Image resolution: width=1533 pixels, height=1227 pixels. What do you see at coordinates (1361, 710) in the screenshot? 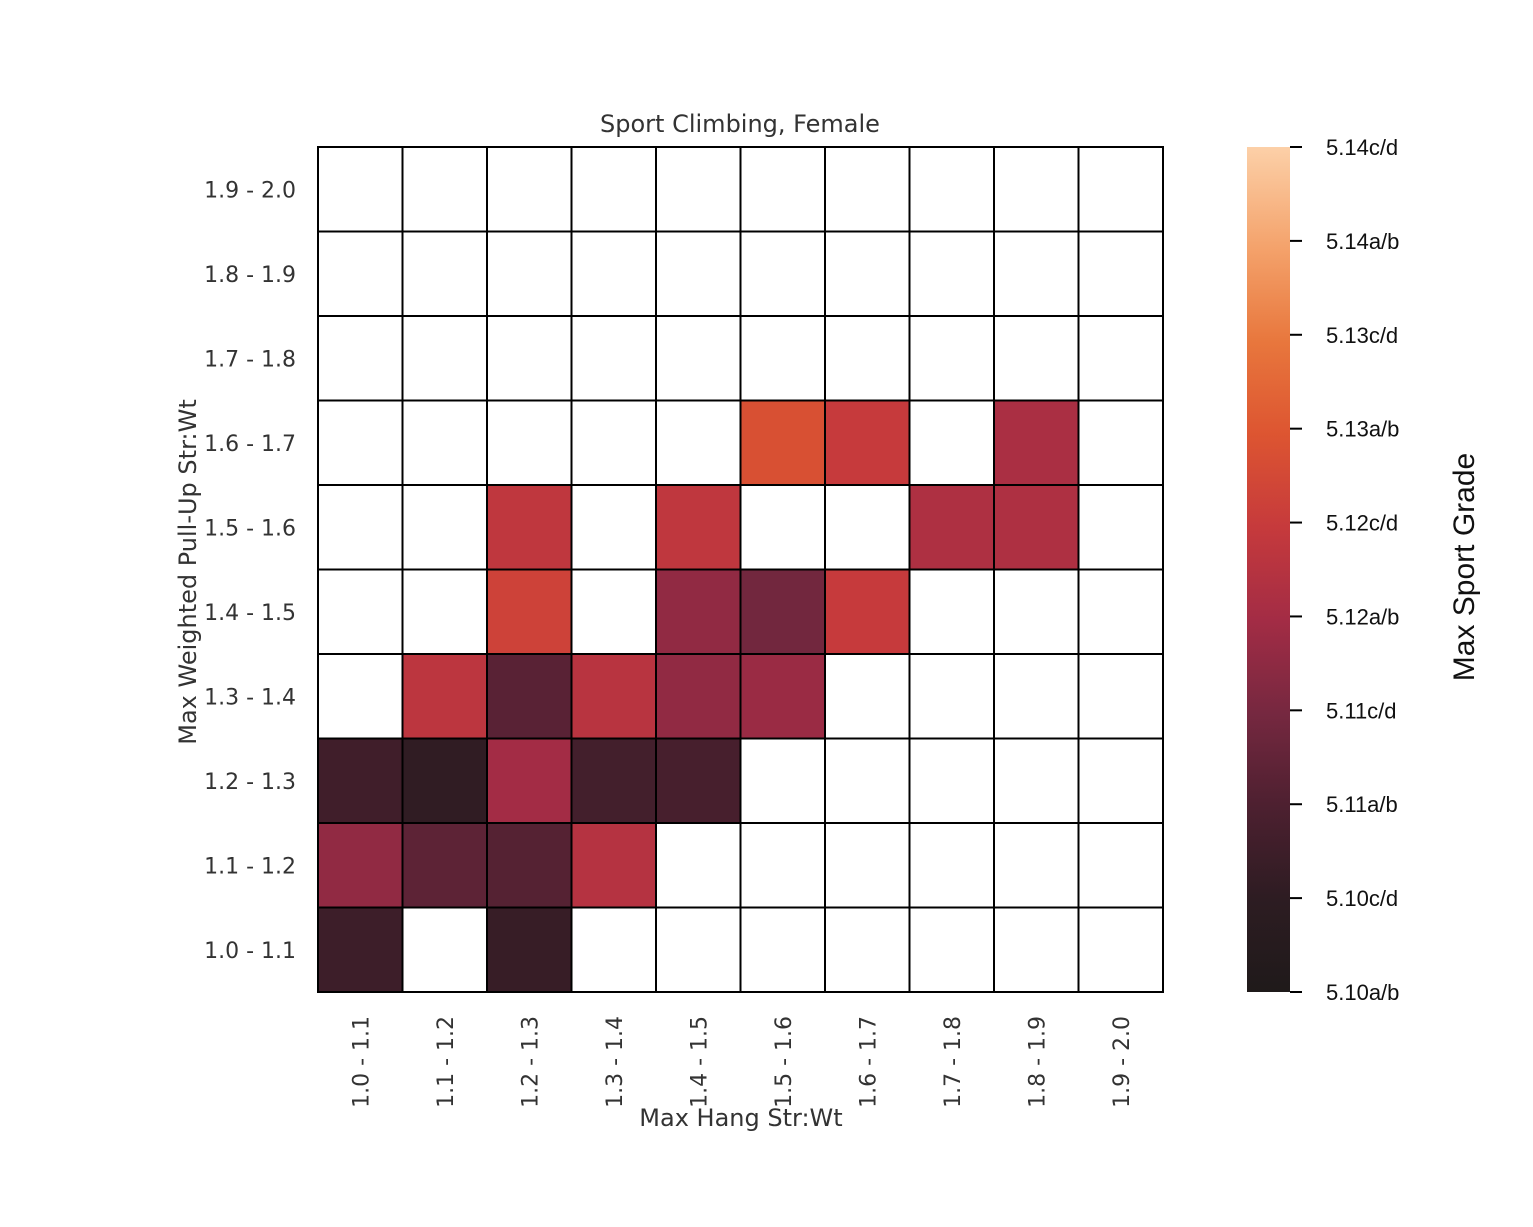
I see `colorbar-tick-label: 5.11c/d` at bounding box center [1361, 710].